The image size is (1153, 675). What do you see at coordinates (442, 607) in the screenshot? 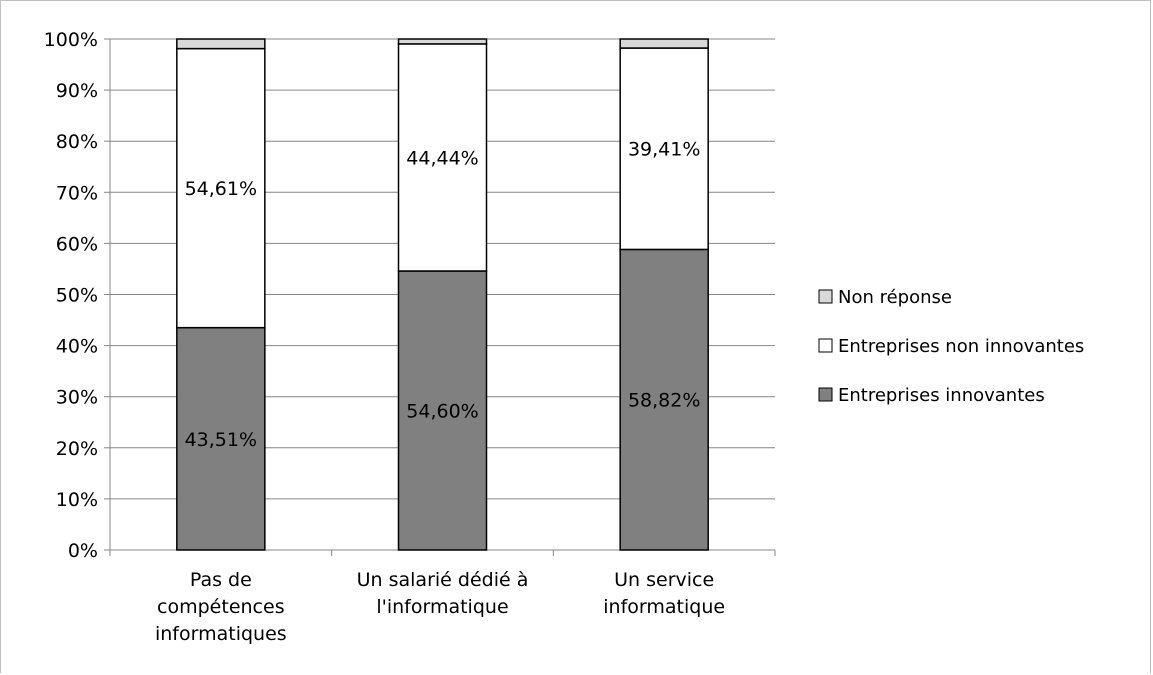
I see `category-label: l'informatique` at bounding box center [442, 607].